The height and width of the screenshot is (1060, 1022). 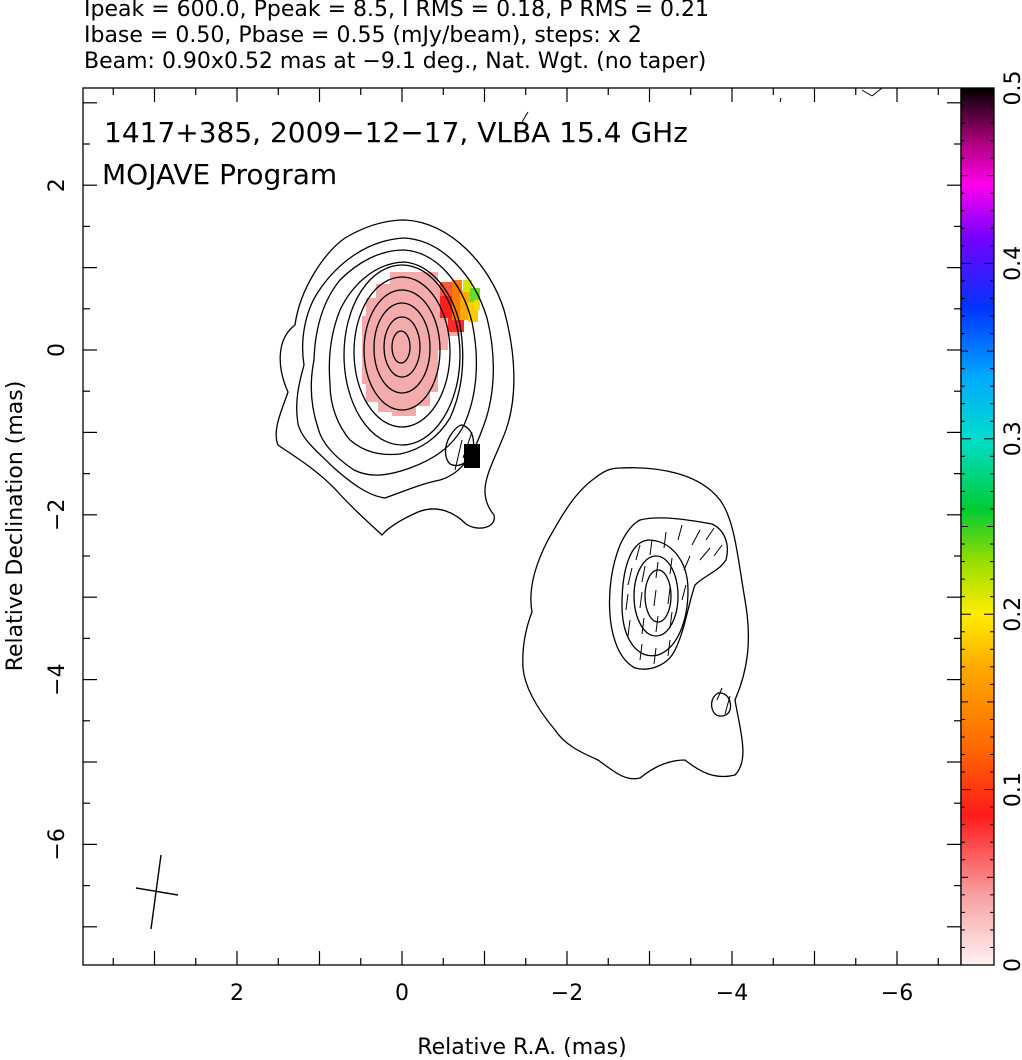 What do you see at coordinates (1011, 88) in the screenshot?
I see `colorbar-tick-label: 0.5` at bounding box center [1011, 88].